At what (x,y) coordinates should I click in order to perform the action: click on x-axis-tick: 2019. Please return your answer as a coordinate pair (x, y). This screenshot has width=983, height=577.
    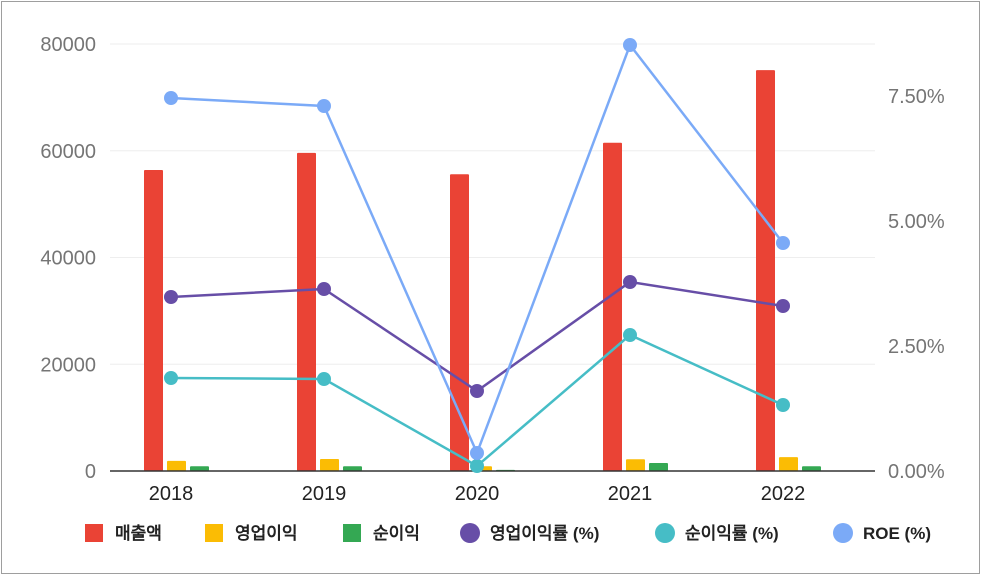
    Looking at the image, I should click on (324, 494).